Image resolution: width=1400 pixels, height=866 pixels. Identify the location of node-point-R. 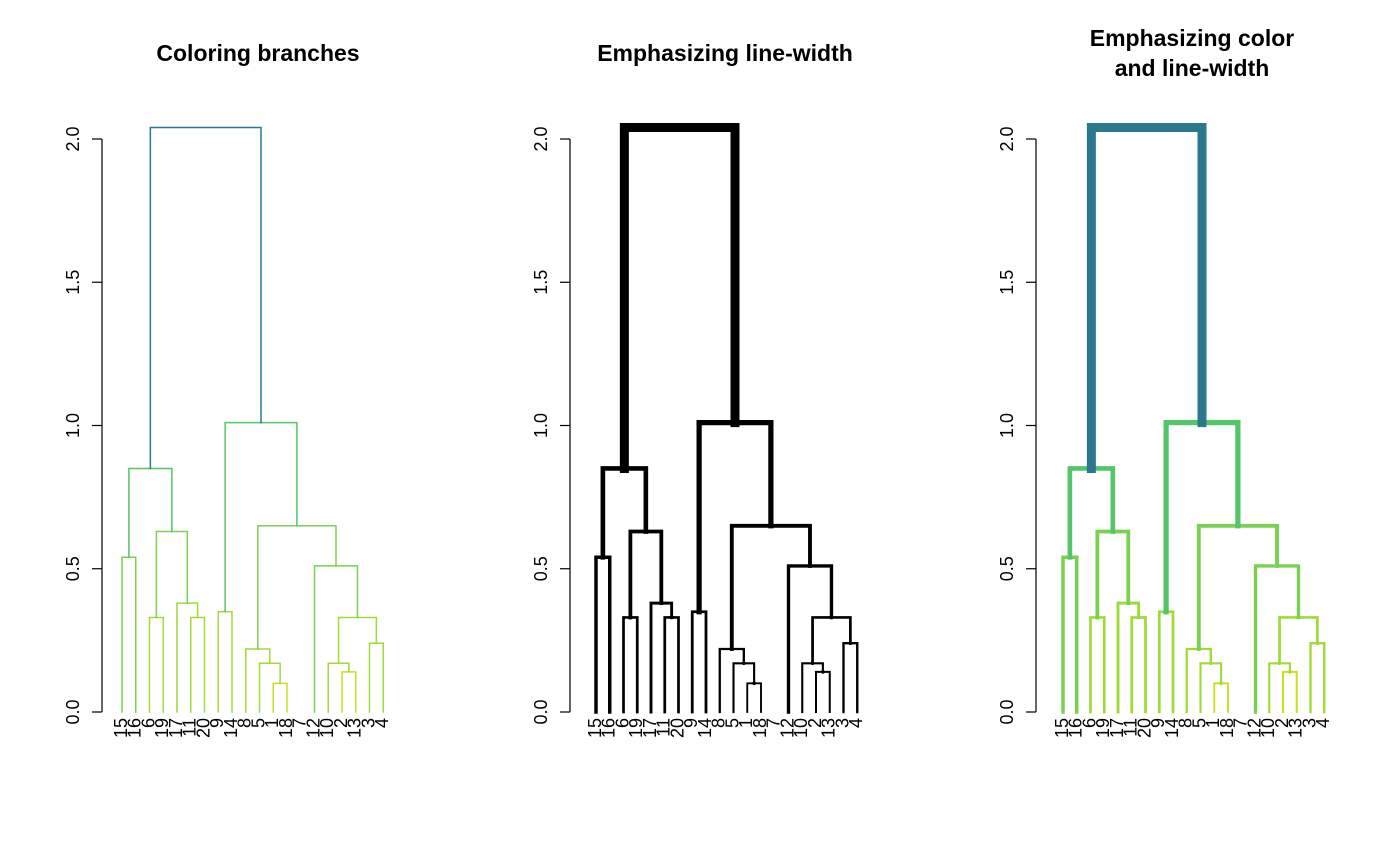
(679, 127).